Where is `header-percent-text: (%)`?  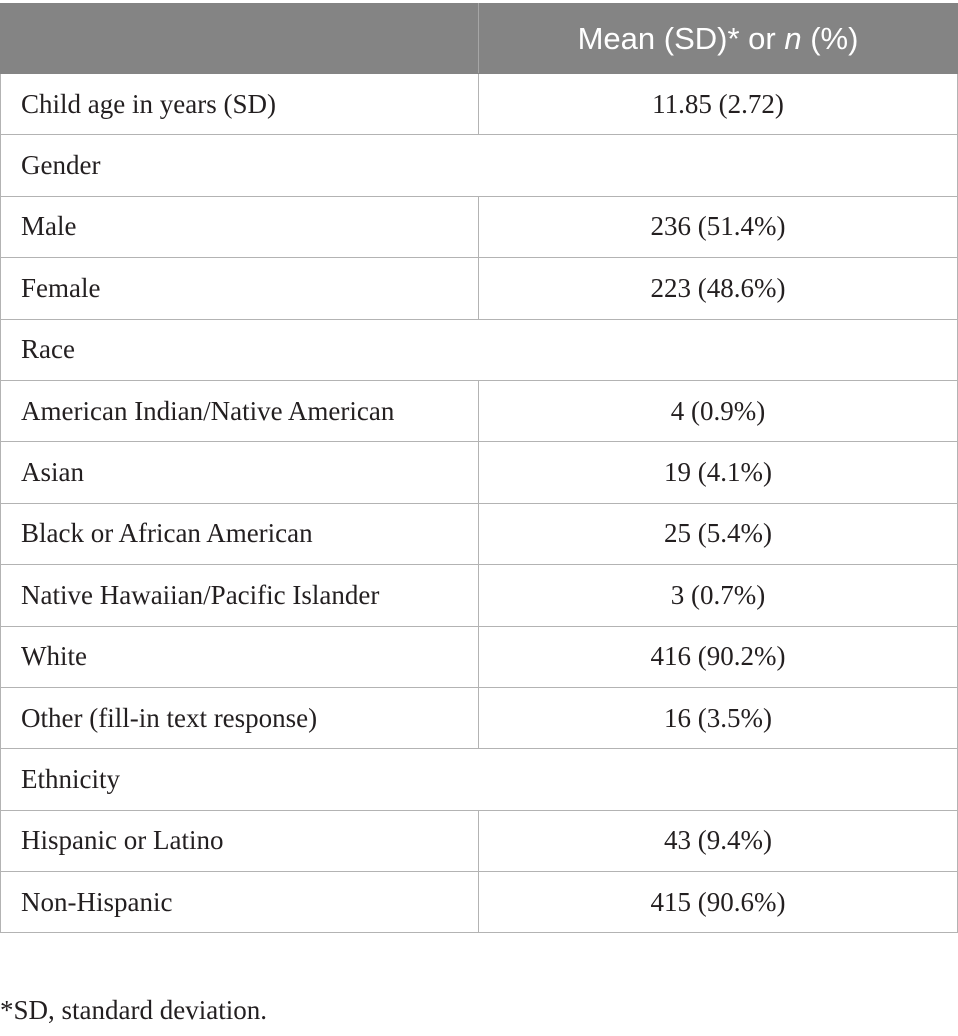 header-percent-text: (%) is located at coordinates (830, 38).